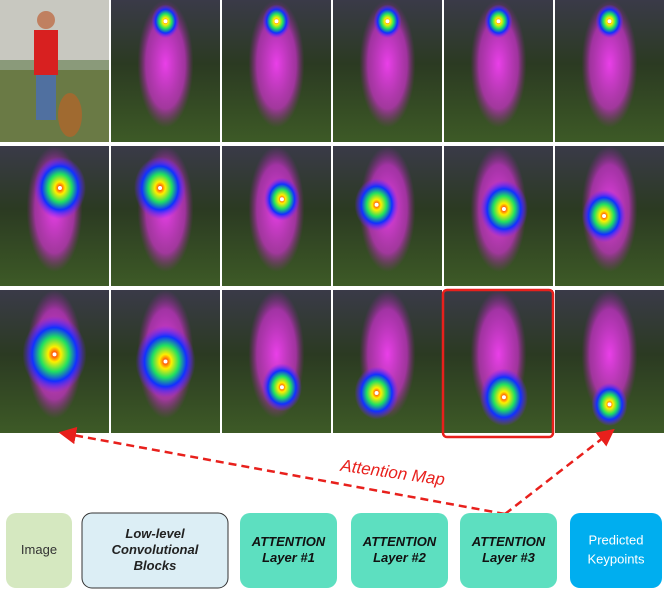  Describe the element at coordinates (393, 473) in the screenshot. I see `annotation: Attention Map` at that location.